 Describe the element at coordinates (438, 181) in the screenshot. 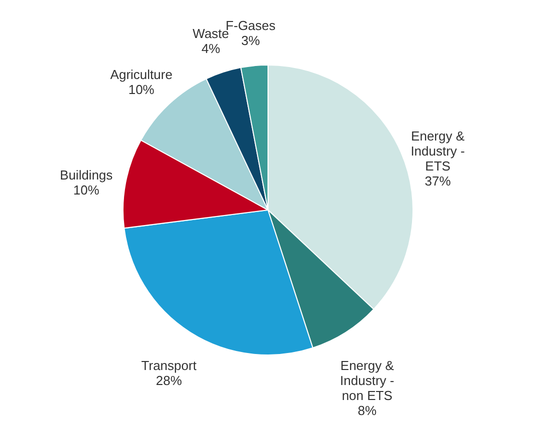

I see `data-label: 37%` at that location.